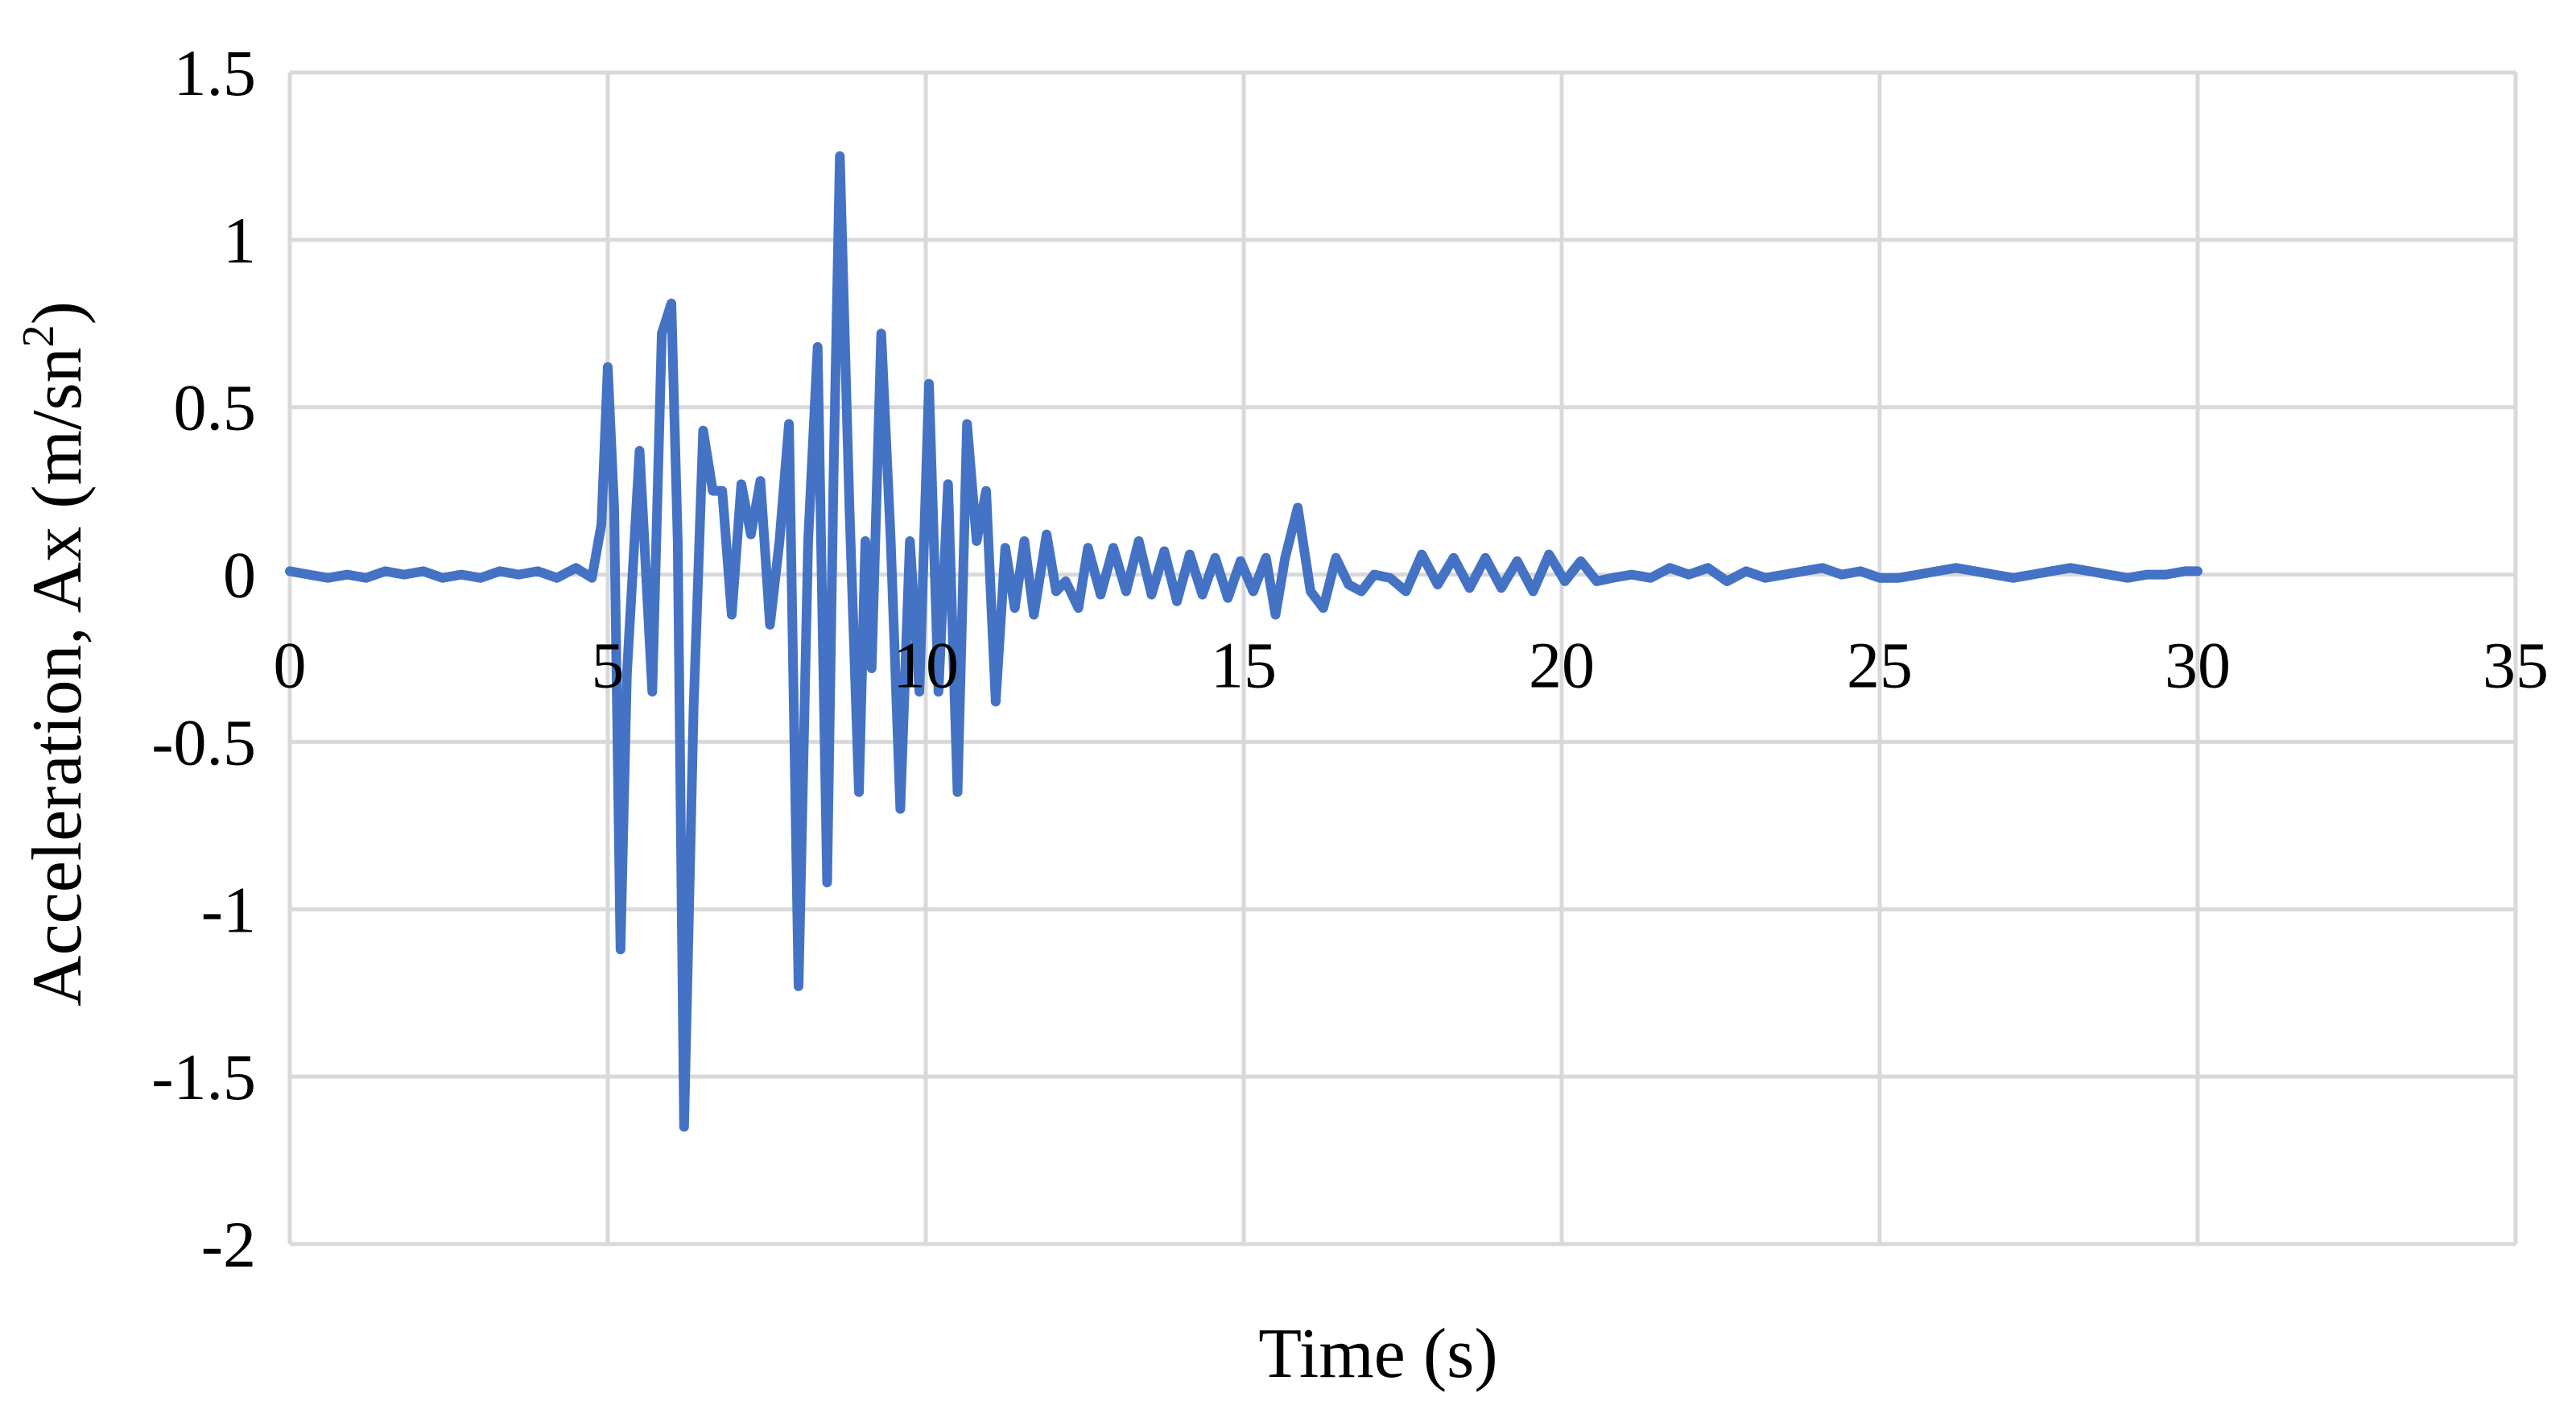 This screenshot has height=1426, width=2576. I want to click on y-tick-label: 0, so click(239, 575).